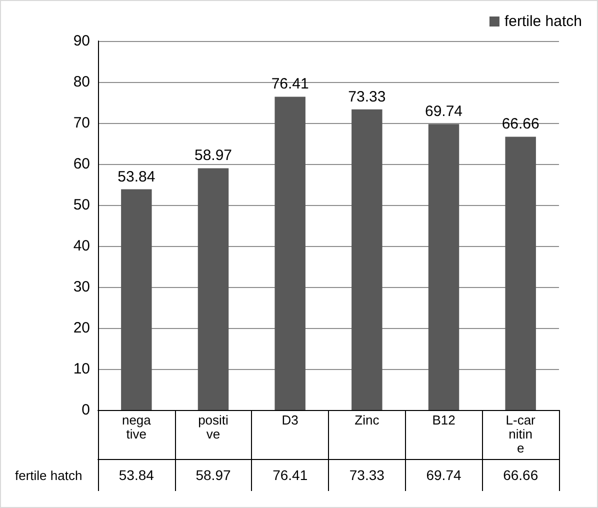 This screenshot has height=508, width=598. Describe the element at coordinates (367, 97) in the screenshot. I see `text: 73.33` at that location.